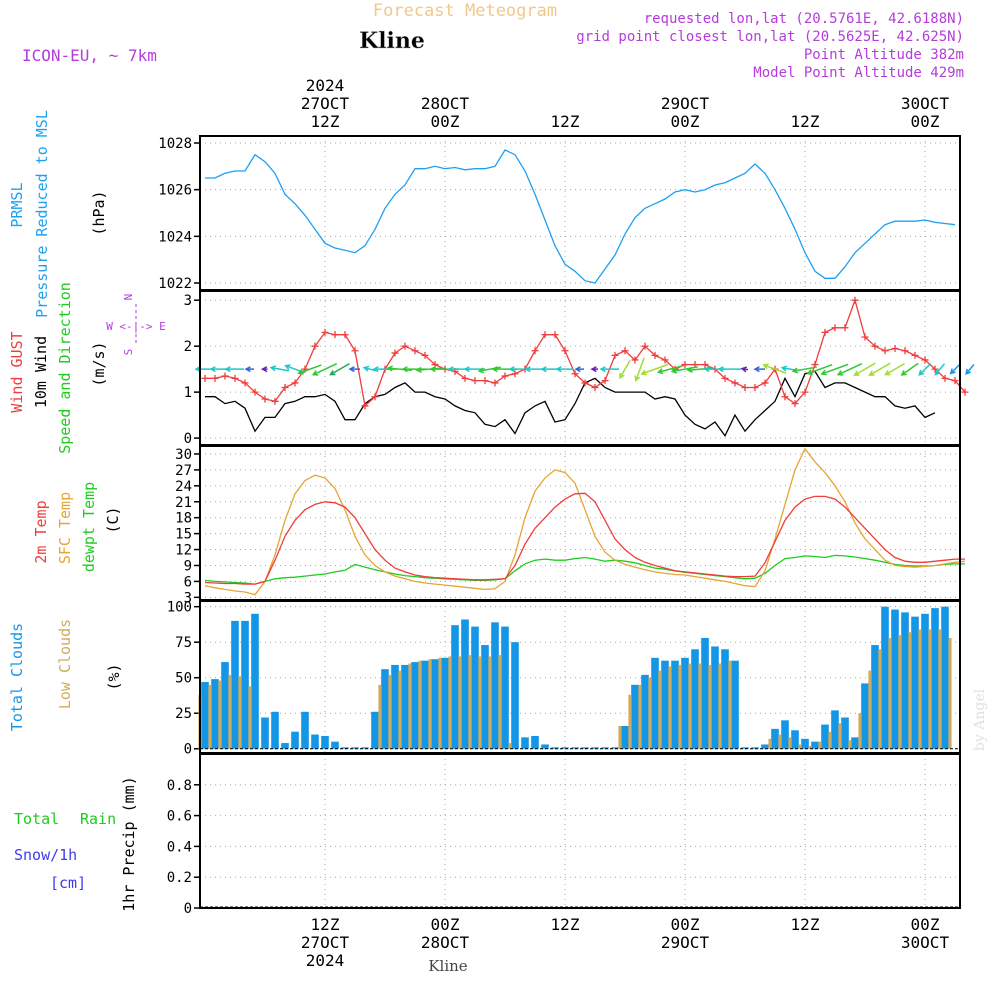  I want to click on temp-unit: (C), so click(113, 519).